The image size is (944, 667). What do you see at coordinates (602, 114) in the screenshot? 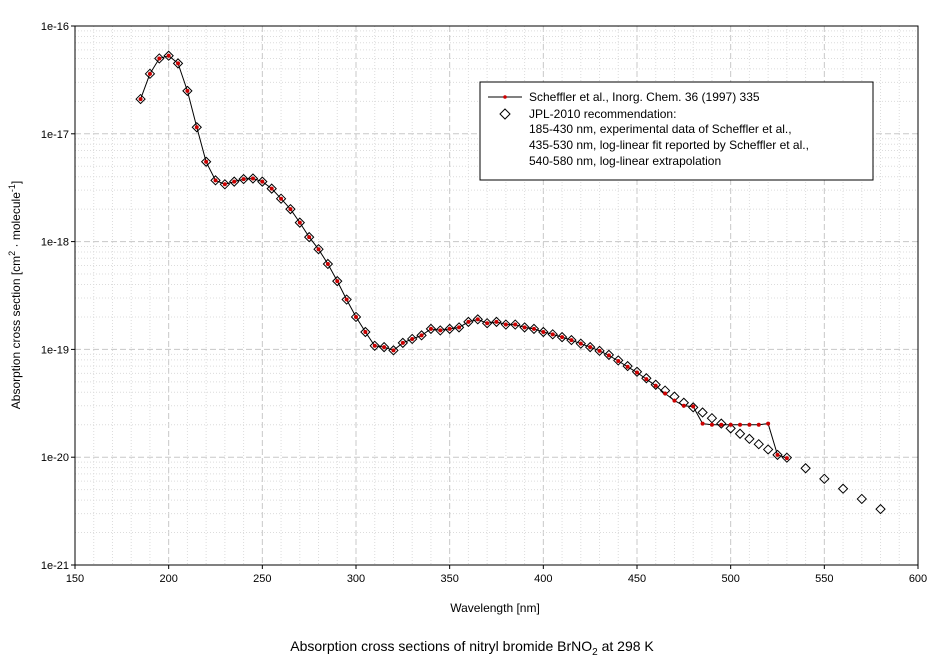
I see `legend-label-jpl-line-1: JPL-2010 recommendation:` at bounding box center [602, 114].